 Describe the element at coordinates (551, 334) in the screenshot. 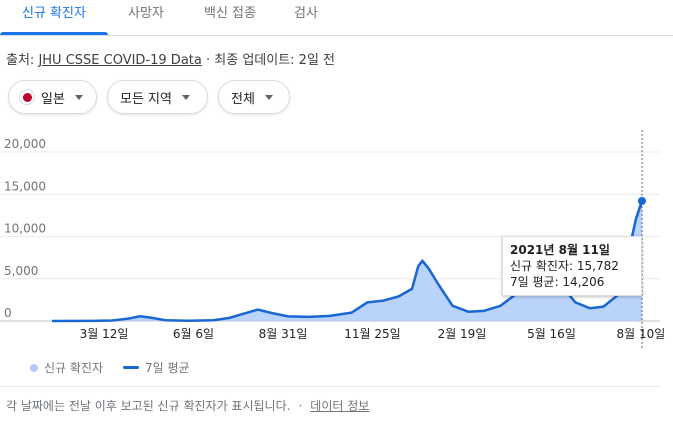

I see `x-tick-label: 5월 16일` at that location.